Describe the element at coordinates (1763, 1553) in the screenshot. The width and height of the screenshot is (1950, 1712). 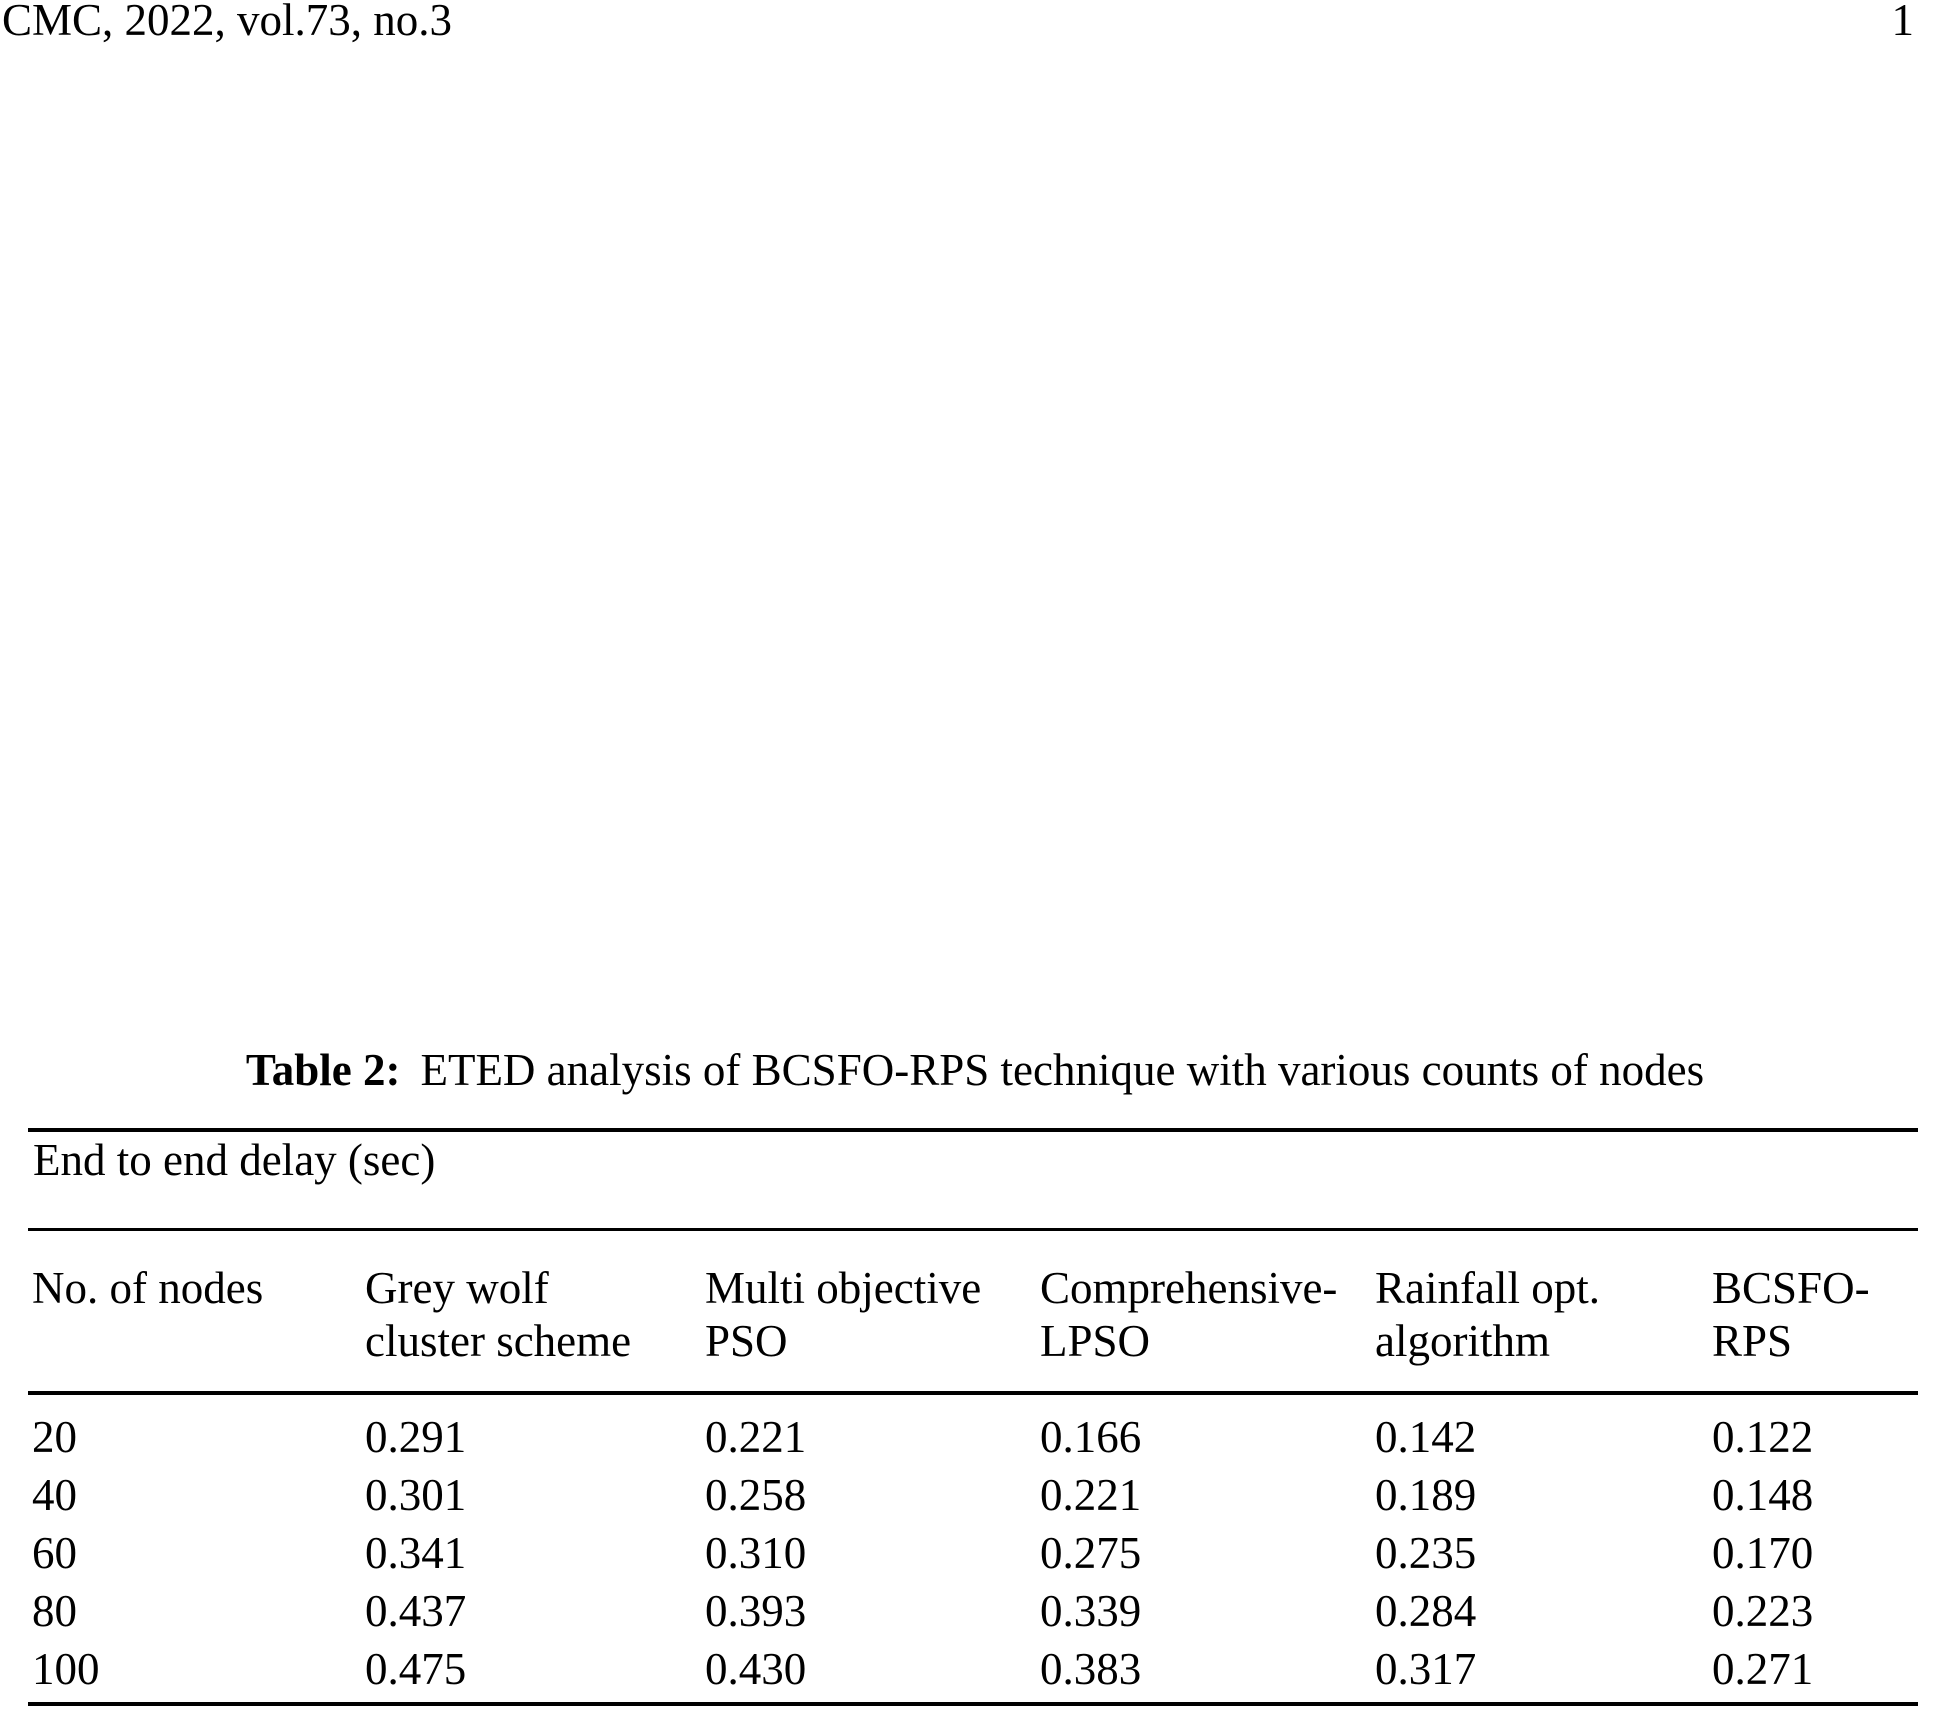
I see `table-cell: 0.170` at that location.